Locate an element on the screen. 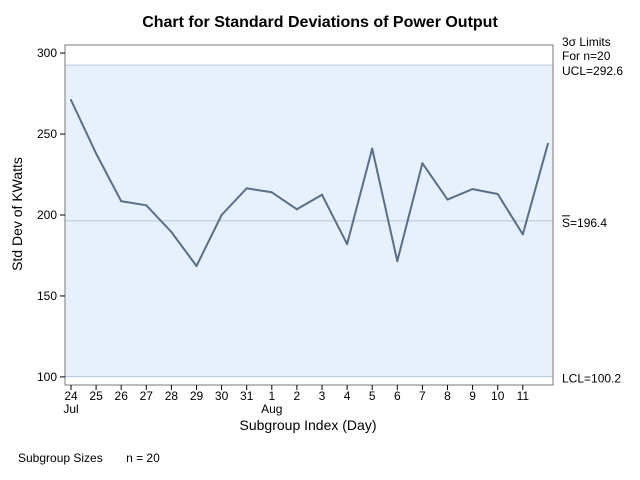 The width and height of the screenshot is (640, 480). x-month-label: Aug is located at coordinates (271, 409).